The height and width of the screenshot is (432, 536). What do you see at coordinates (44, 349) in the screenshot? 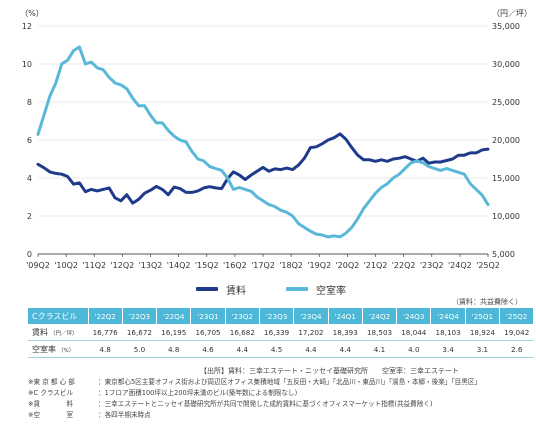
I see `row-label-text: 空室率` at bounding box center [44, 349].